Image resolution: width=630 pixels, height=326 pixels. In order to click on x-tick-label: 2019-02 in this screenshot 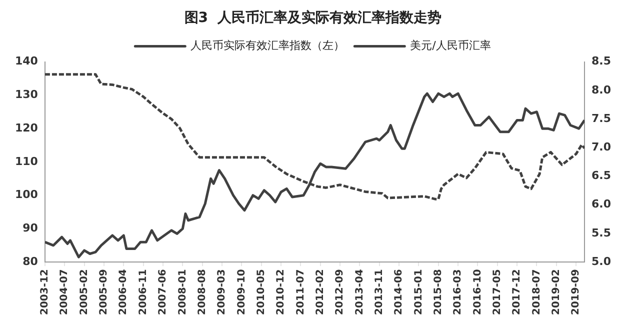, I will do `click(556, 292)`.